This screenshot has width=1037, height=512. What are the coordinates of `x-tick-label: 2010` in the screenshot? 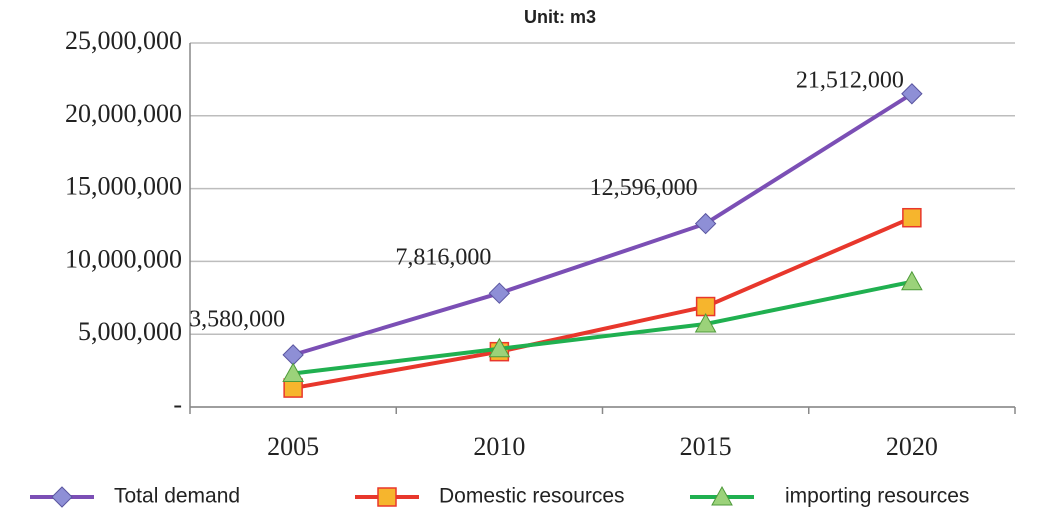 It's located at (499, 446).